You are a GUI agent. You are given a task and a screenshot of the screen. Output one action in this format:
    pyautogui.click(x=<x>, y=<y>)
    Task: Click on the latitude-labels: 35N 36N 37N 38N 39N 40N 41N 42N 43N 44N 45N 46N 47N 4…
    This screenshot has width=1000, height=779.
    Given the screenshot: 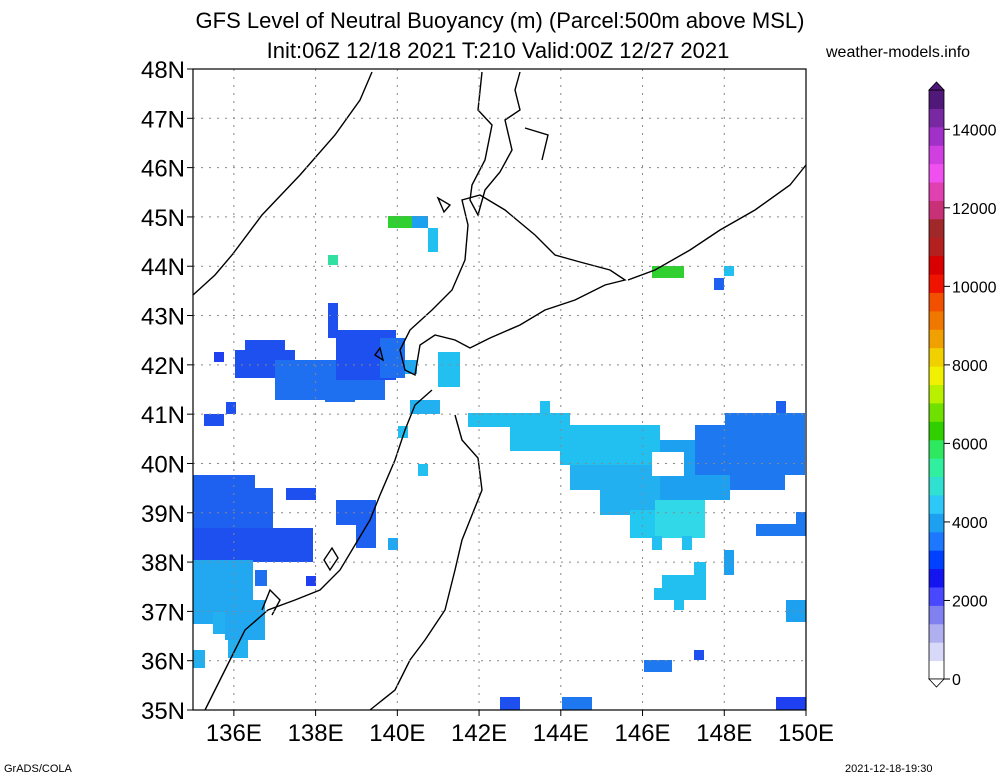 What is the action you would take?
    pyautogui.click(x=167, y=391)
    